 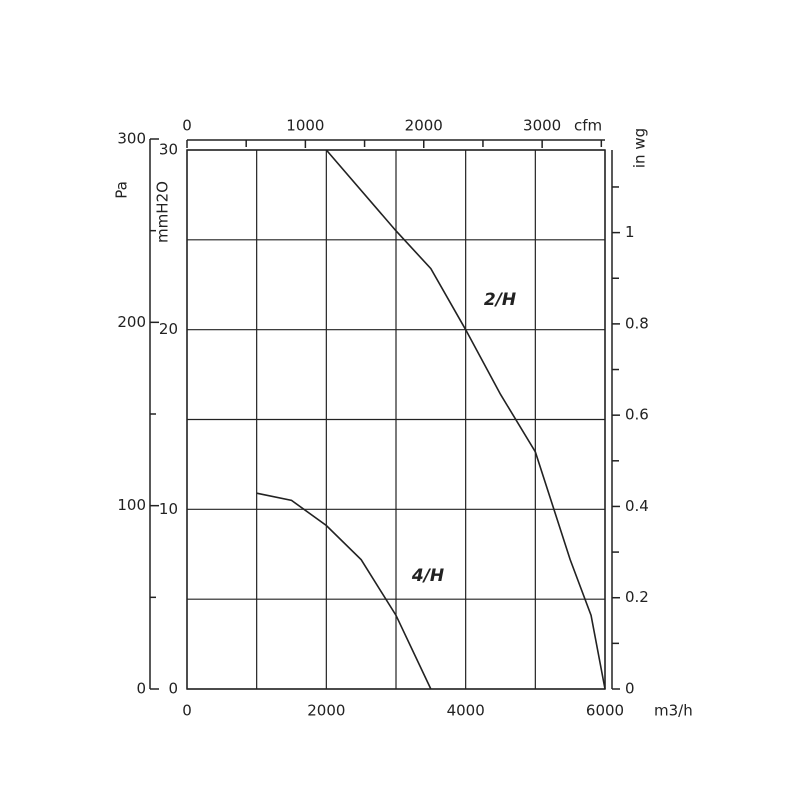 I want to click on y2-tick-label: 0, so click(x=630, y=689).